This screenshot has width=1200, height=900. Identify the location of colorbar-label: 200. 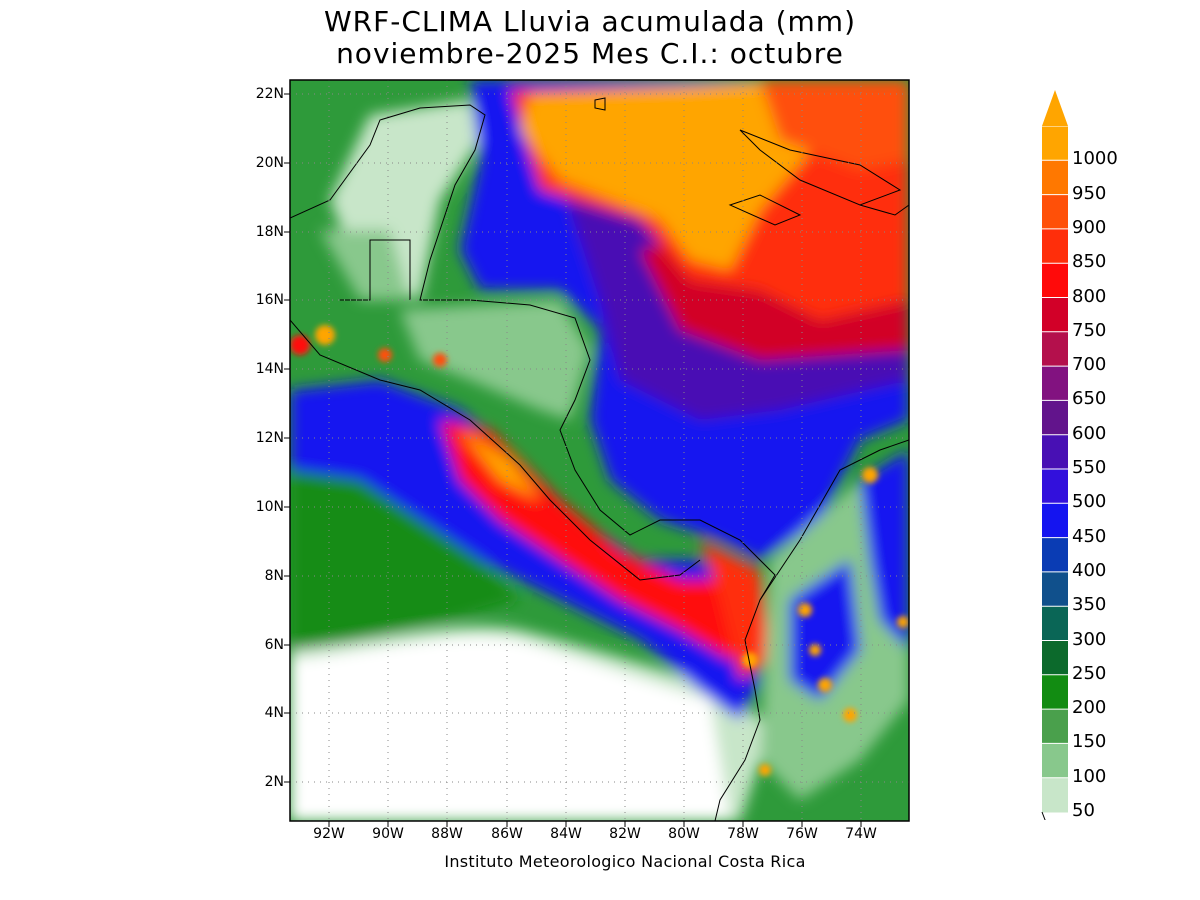
(1089, 708).